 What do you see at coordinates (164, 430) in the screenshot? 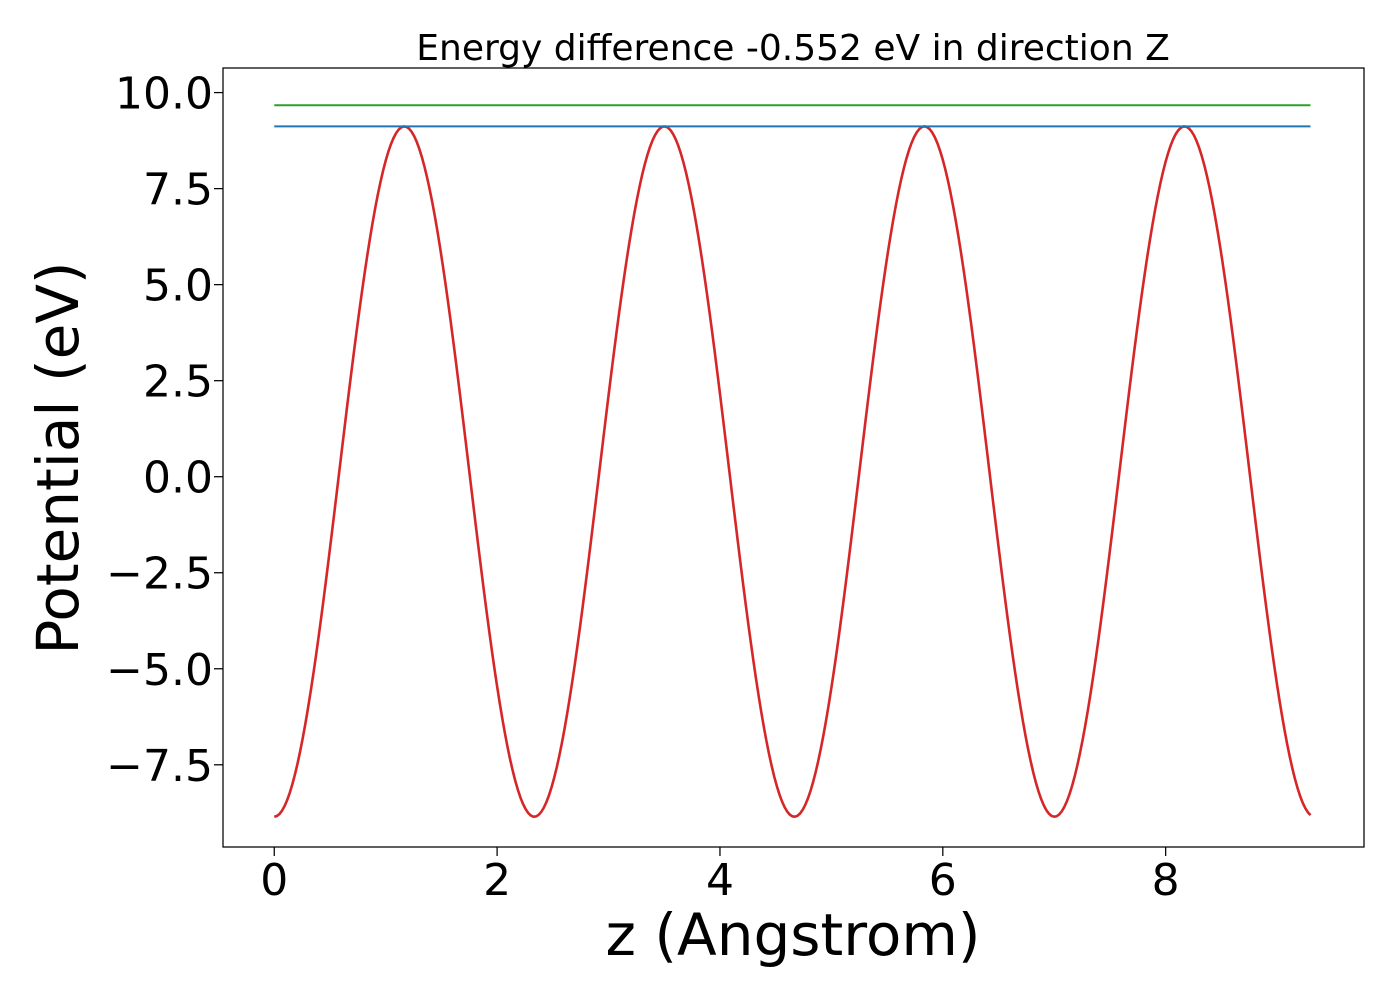
I see `y-axis-ticks: −7.5 −5.0 −2.5 0.0 2.5 5.0 7.5 10.0` at bounding box center [164, 430].